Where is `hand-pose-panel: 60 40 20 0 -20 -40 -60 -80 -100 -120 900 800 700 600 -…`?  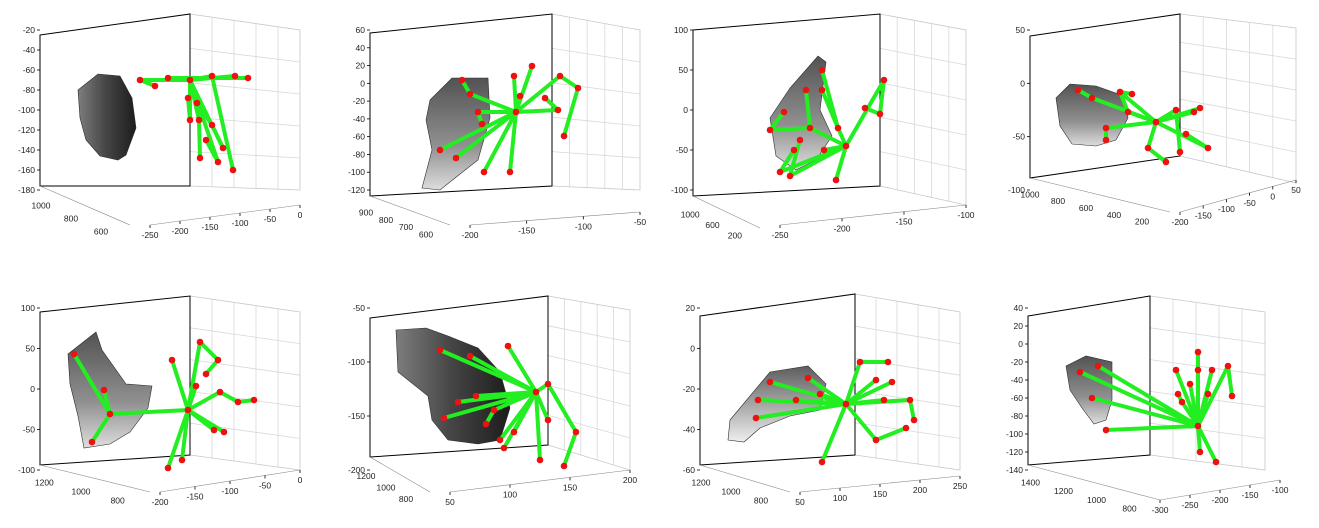
hand-pose-panel: 60 40 20 0 -20 -40 -60 -80 -100 -120 900 800 700 600 -… is located at coordinates (497, 126).